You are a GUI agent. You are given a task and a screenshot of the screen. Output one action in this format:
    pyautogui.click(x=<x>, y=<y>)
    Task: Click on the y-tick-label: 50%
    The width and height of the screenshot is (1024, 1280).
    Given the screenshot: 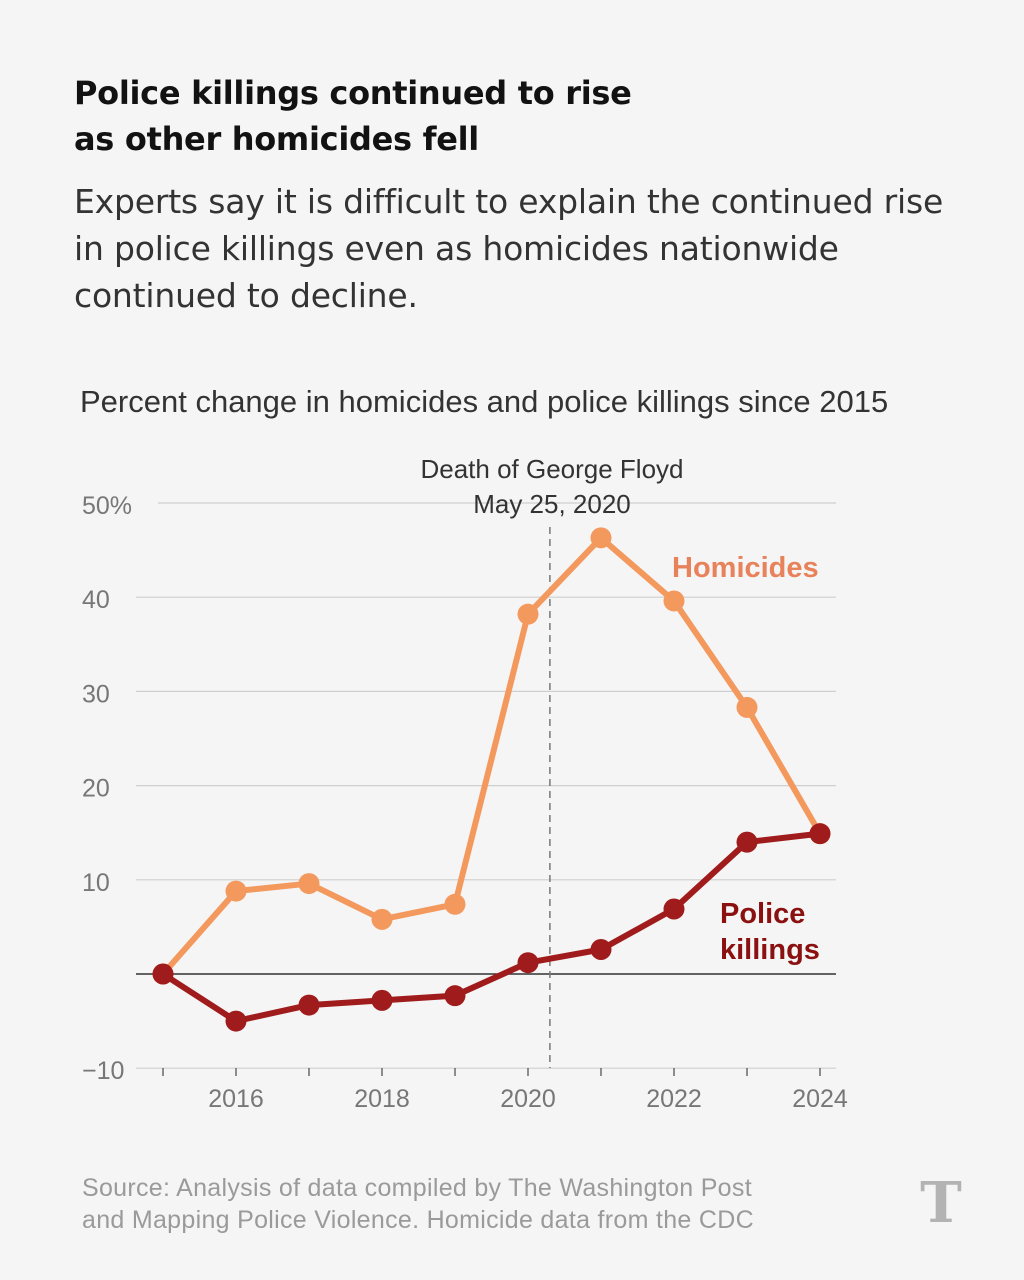 What is the action you would take?
    pyautogui.click(x=107, y=506)
    